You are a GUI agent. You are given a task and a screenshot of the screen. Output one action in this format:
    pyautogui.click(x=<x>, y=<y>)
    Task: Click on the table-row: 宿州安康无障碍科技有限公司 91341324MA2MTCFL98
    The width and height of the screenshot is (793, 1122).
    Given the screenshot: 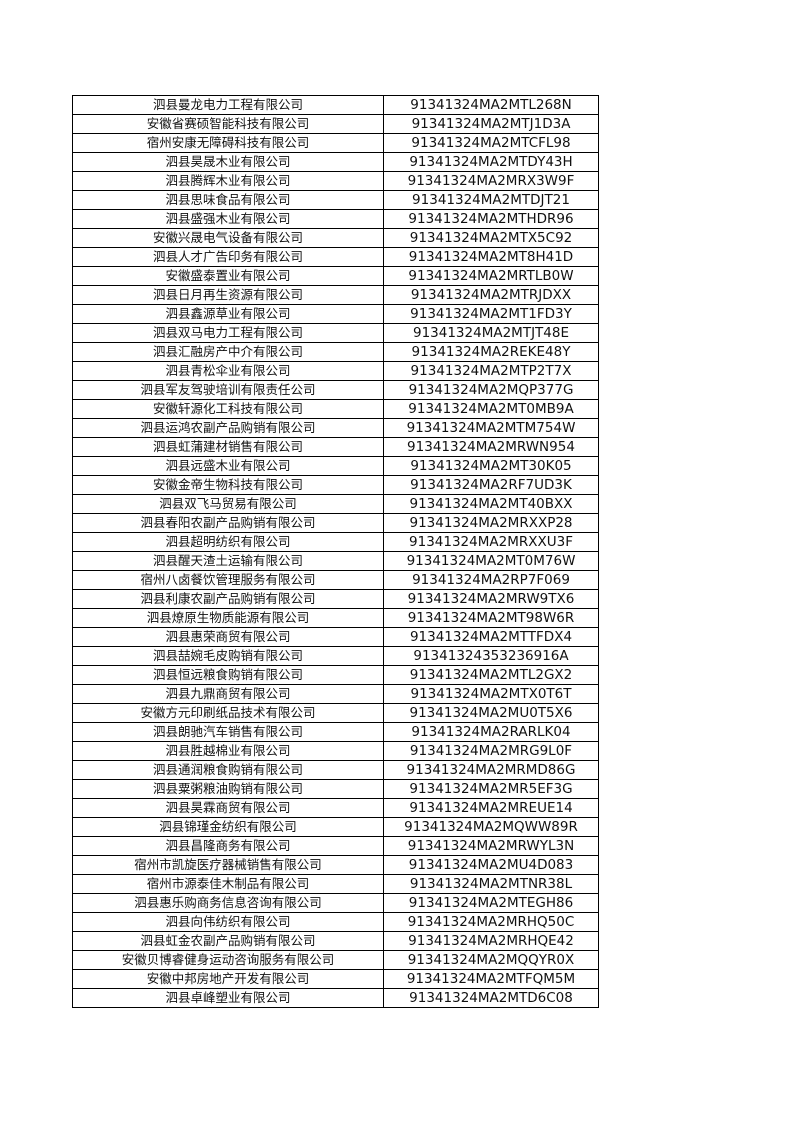 What is the action you would take?
    pyautogui.click(x=335, y=143)
    